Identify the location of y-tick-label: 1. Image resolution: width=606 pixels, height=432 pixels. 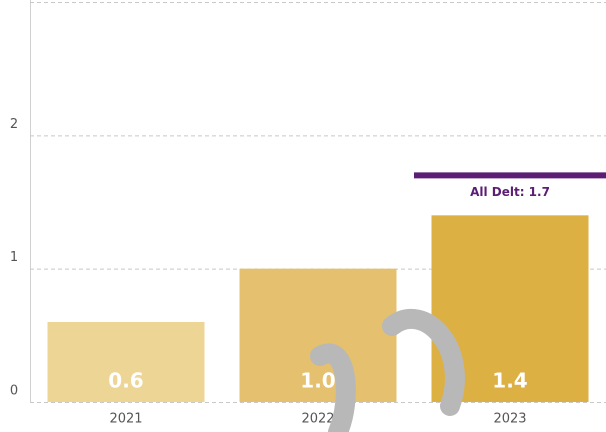
(14, 257).